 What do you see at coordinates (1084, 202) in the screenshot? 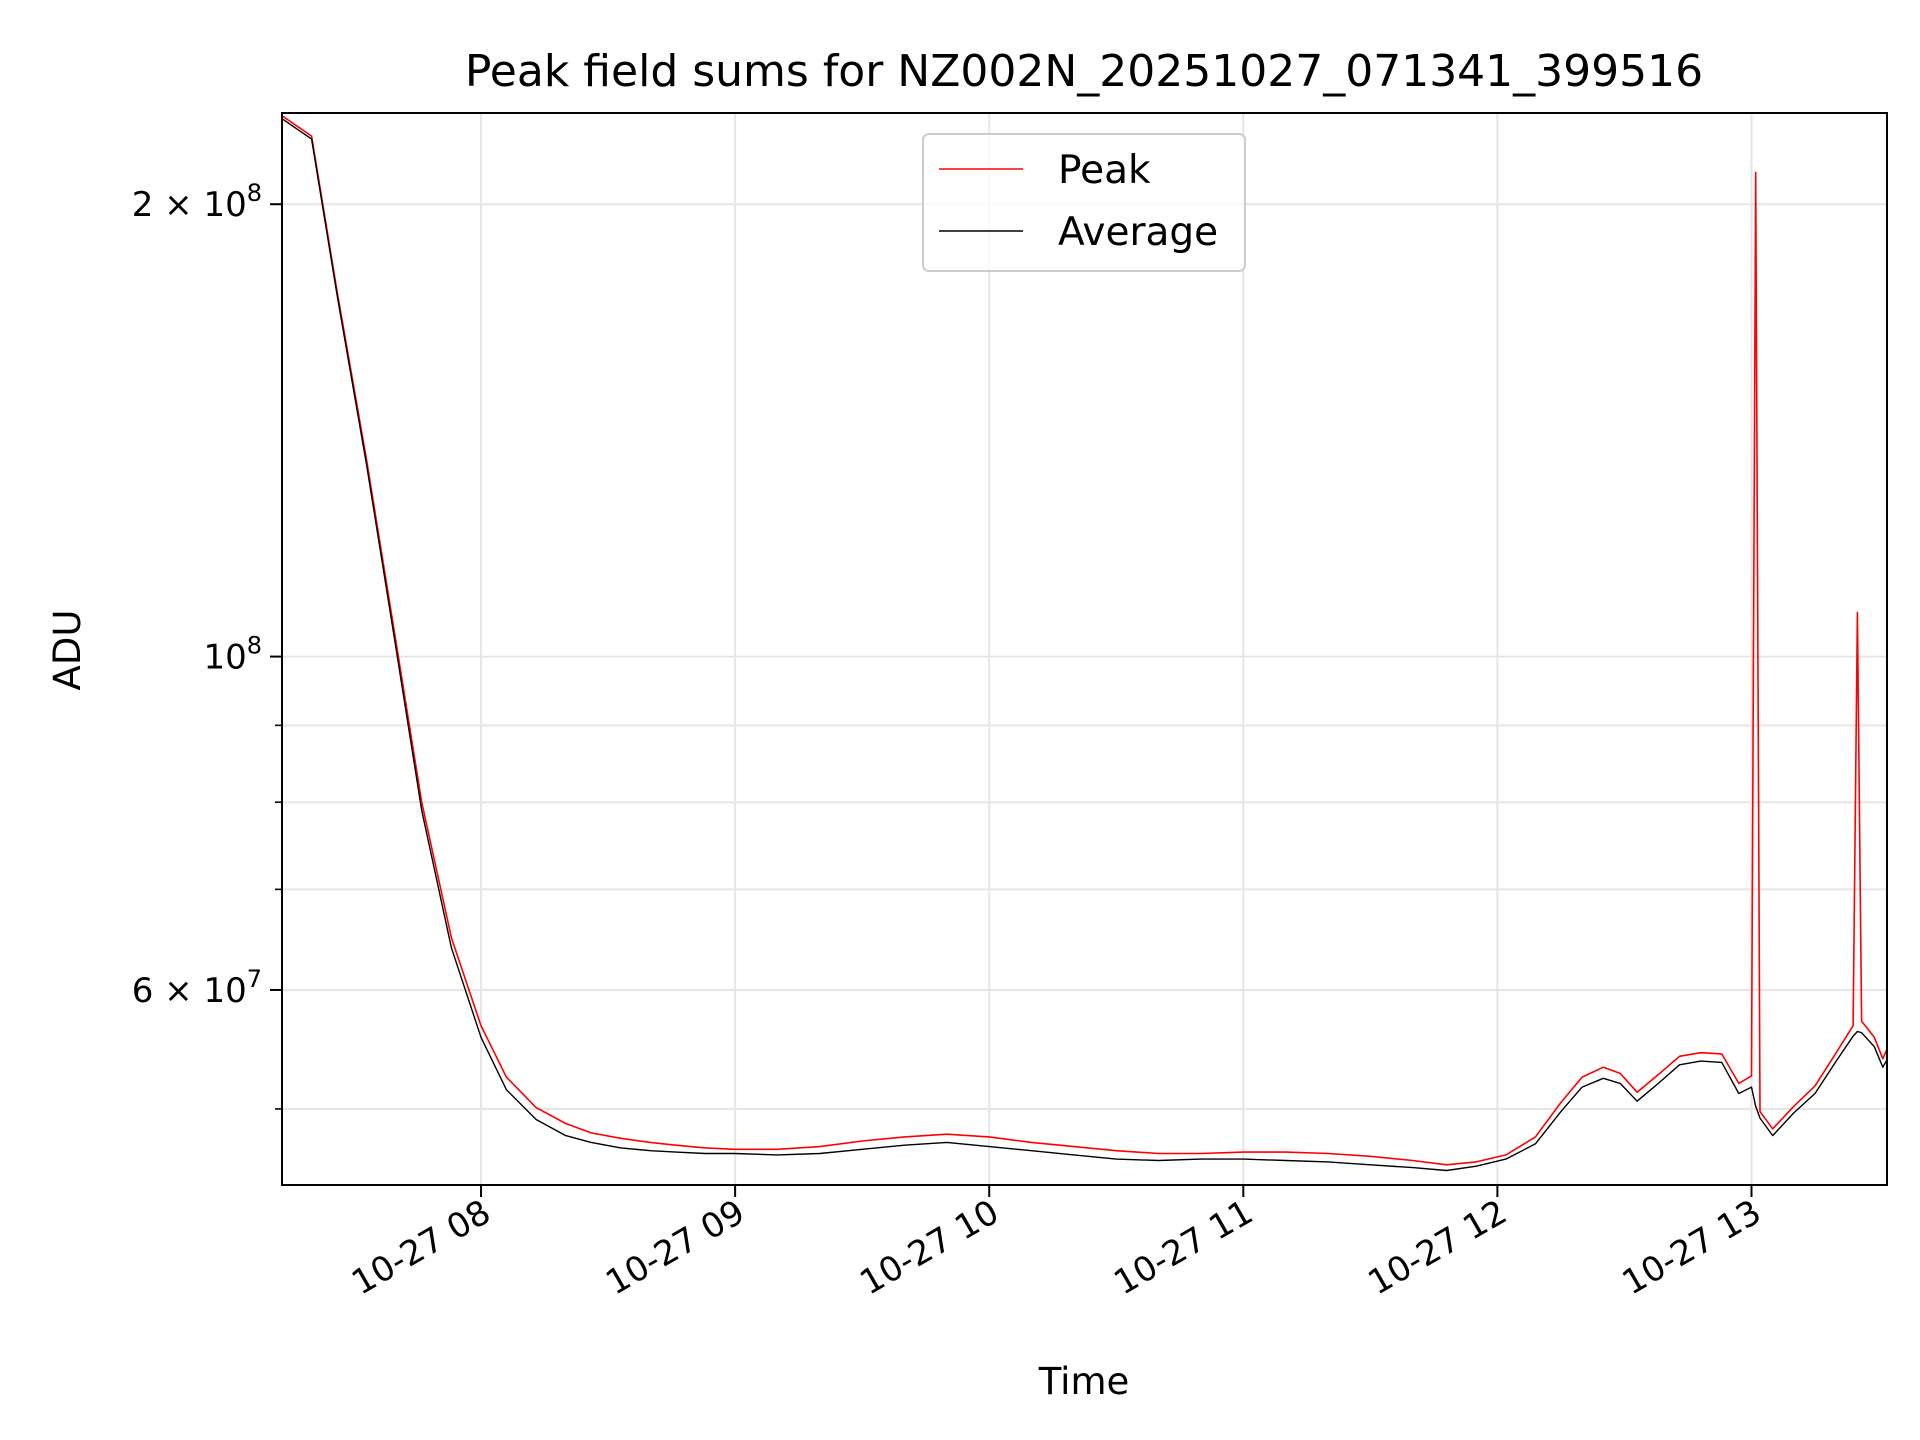
I see `legend: Peak Average` at bounding box center [1084, 202].